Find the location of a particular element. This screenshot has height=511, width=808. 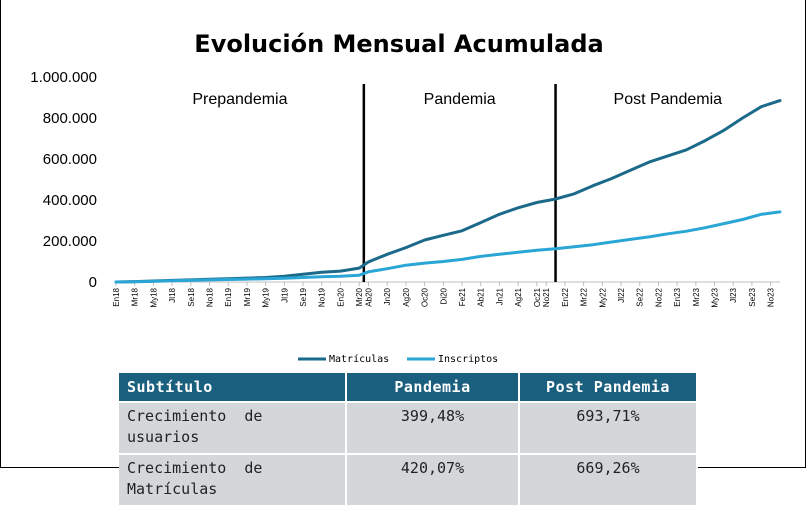

legend: Matrículas Inscriptos is located at coordinates (398, 359).